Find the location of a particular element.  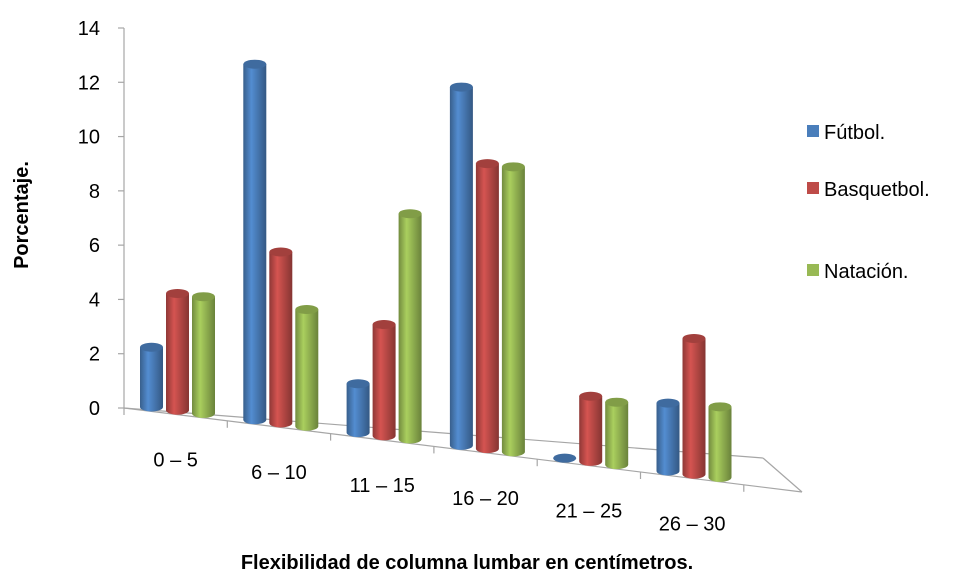

legend-item: Natación. is located at coordinates (858, 272).